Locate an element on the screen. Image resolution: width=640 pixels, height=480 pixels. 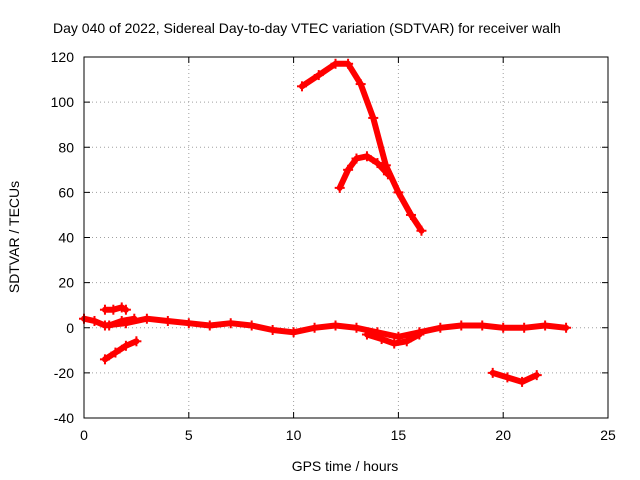
y-tick-label: 120 is located at coordinates (63, 57).